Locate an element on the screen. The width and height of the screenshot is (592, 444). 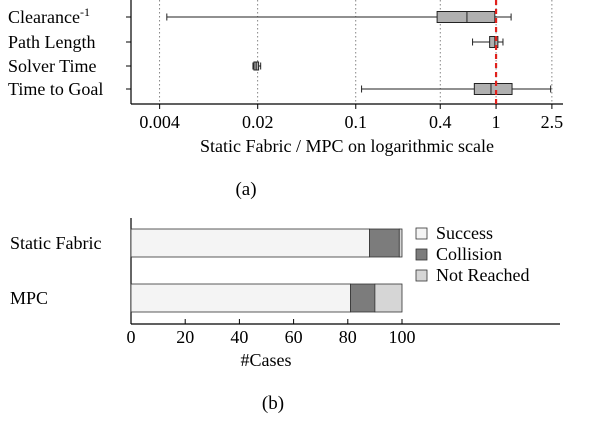
x-tick-label: 0.004 is located at coordinates (159, 122).